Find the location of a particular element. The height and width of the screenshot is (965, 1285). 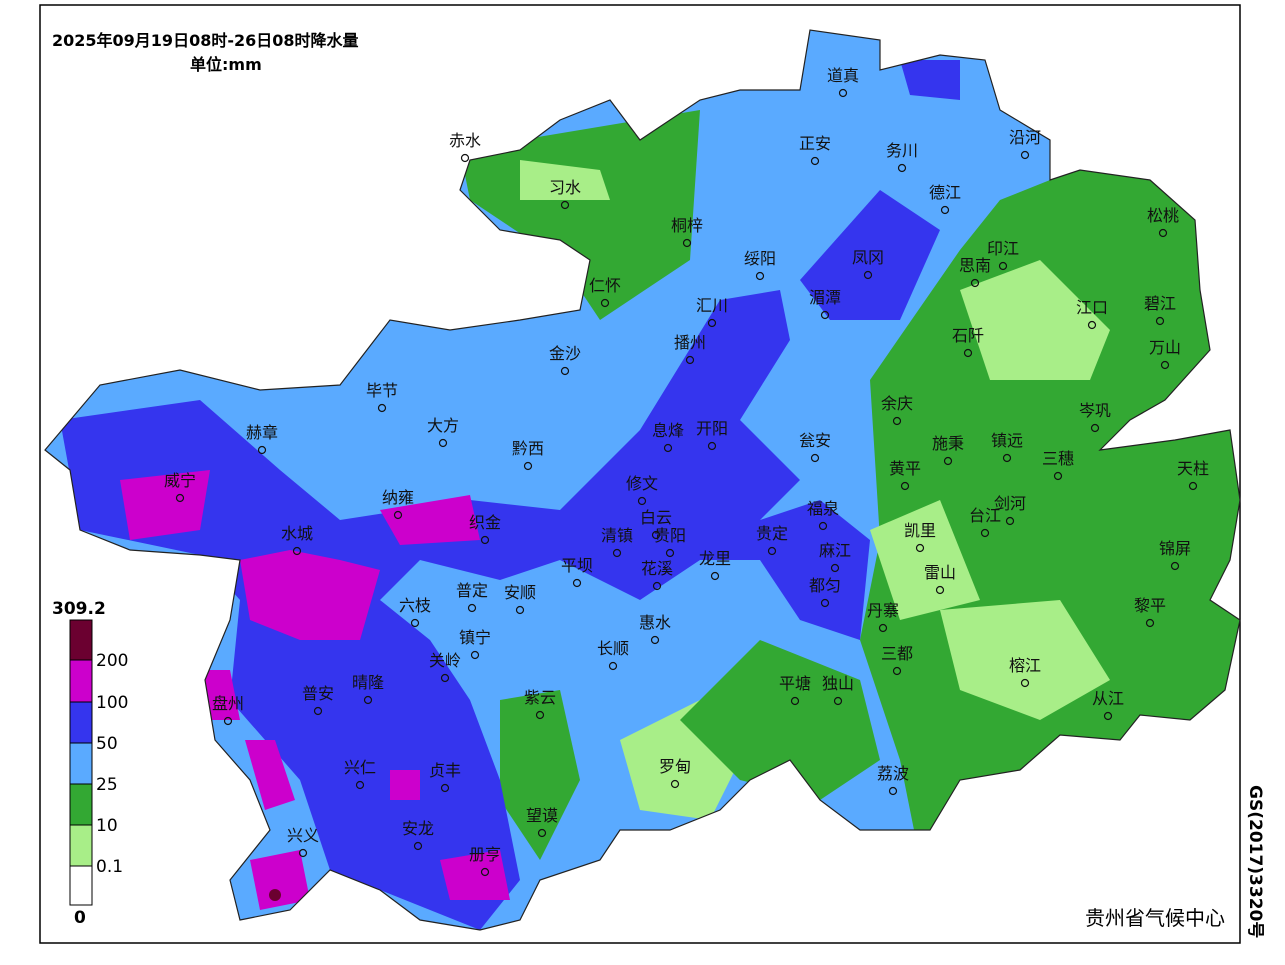

city-label: 大方 is located at coordinates (443, 425).